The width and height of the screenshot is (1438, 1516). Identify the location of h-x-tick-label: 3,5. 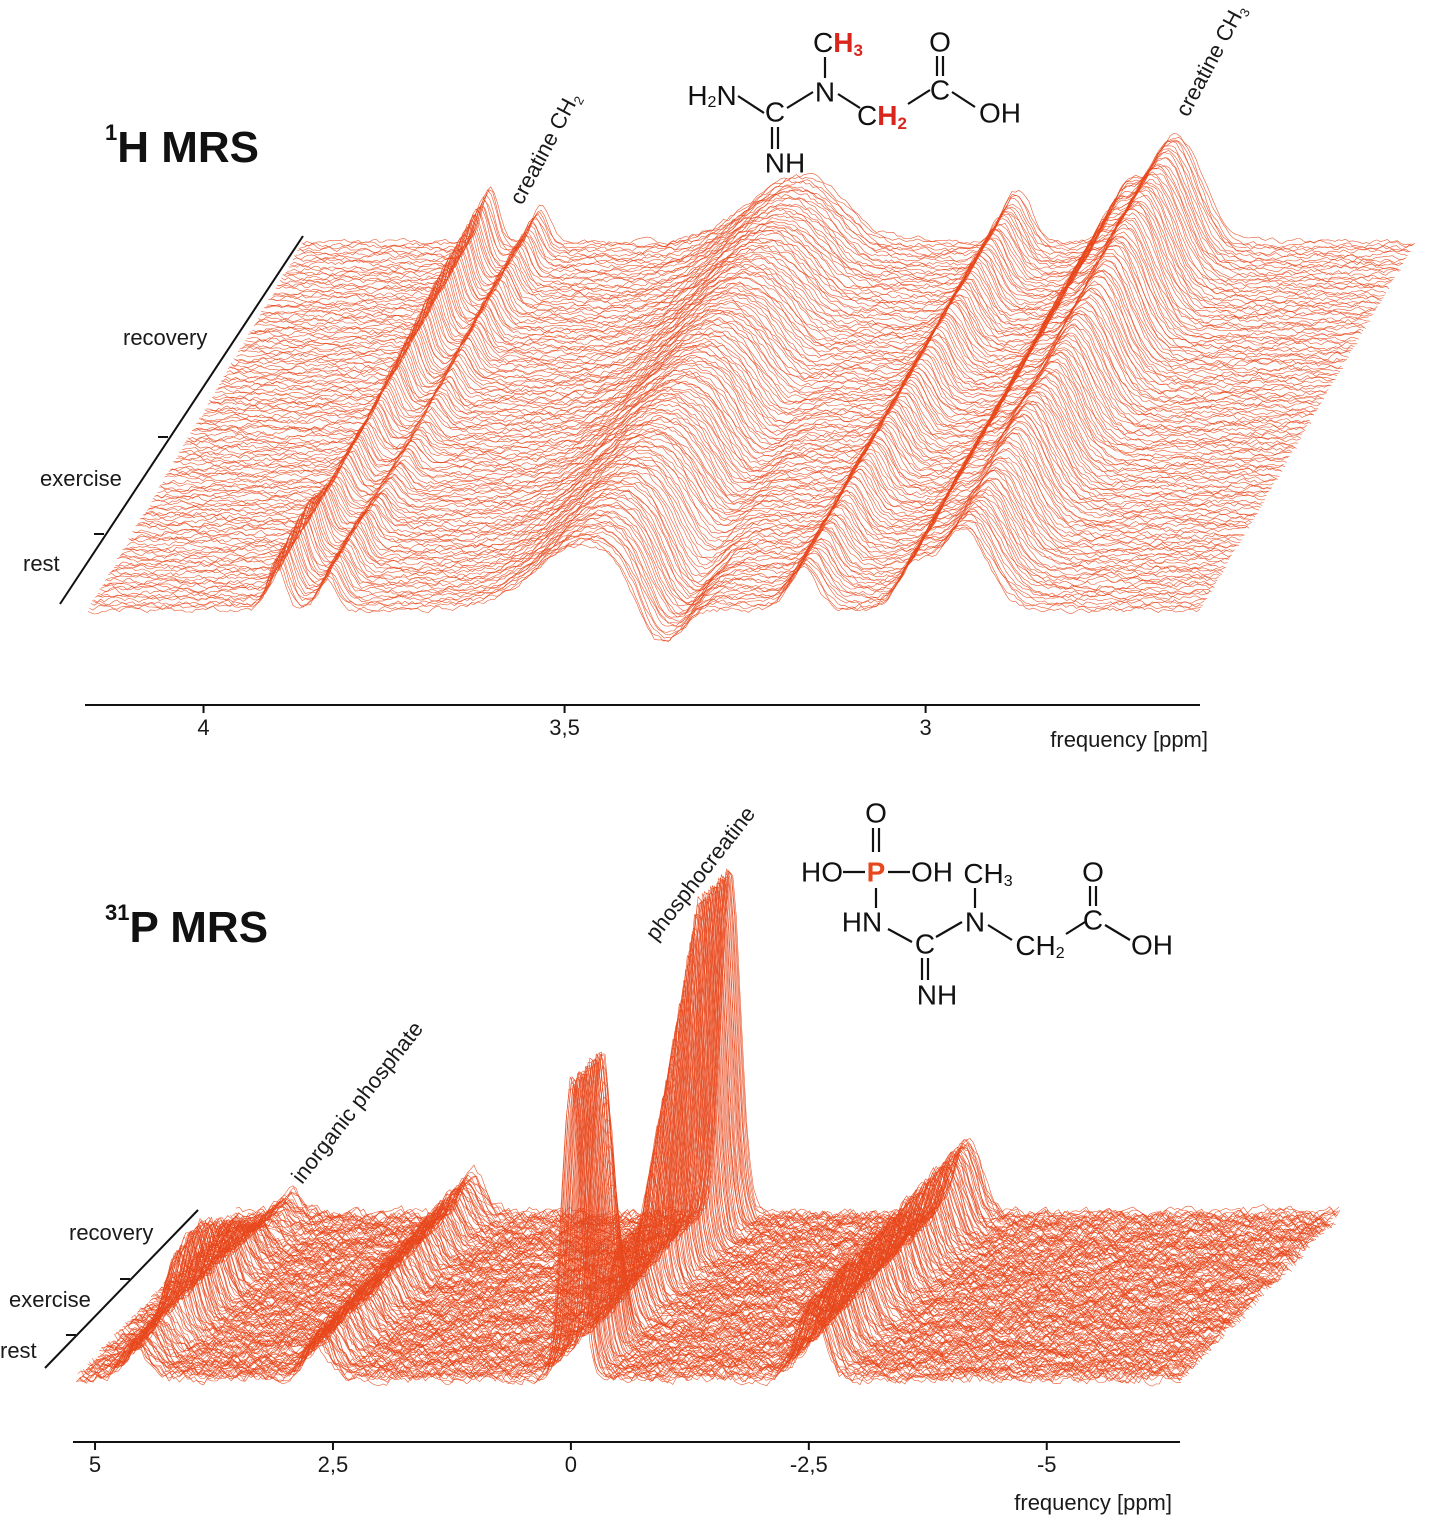
(564, 727).